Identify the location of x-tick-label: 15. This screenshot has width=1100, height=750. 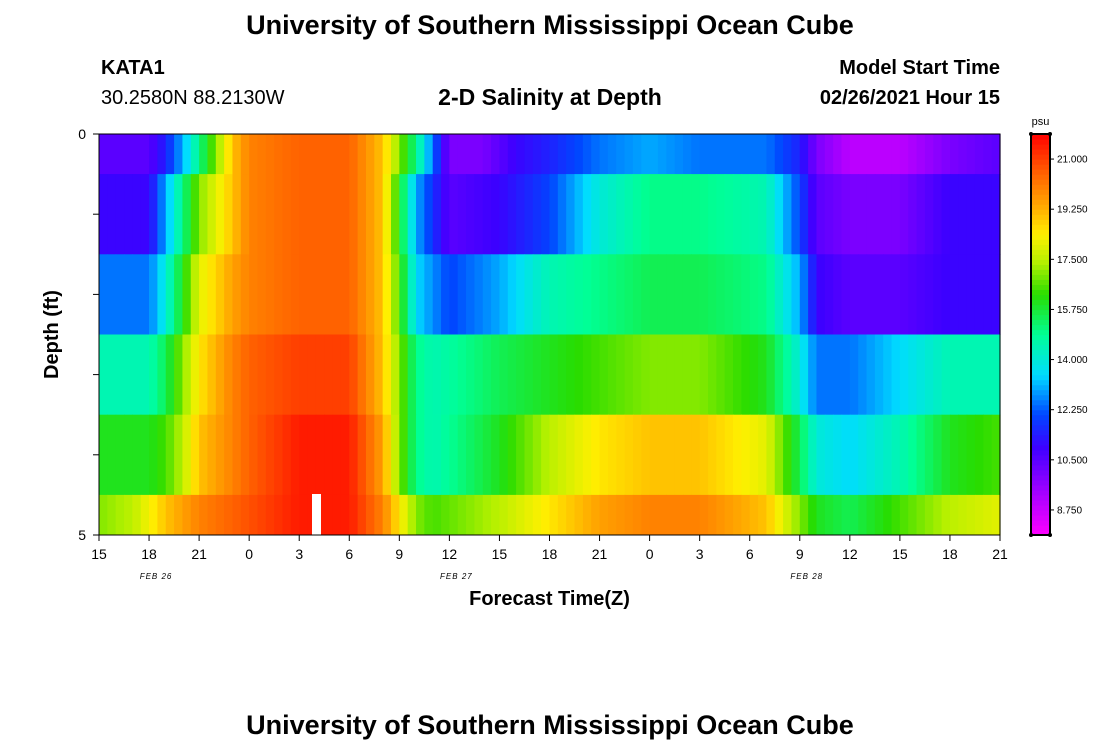
(500, 554).